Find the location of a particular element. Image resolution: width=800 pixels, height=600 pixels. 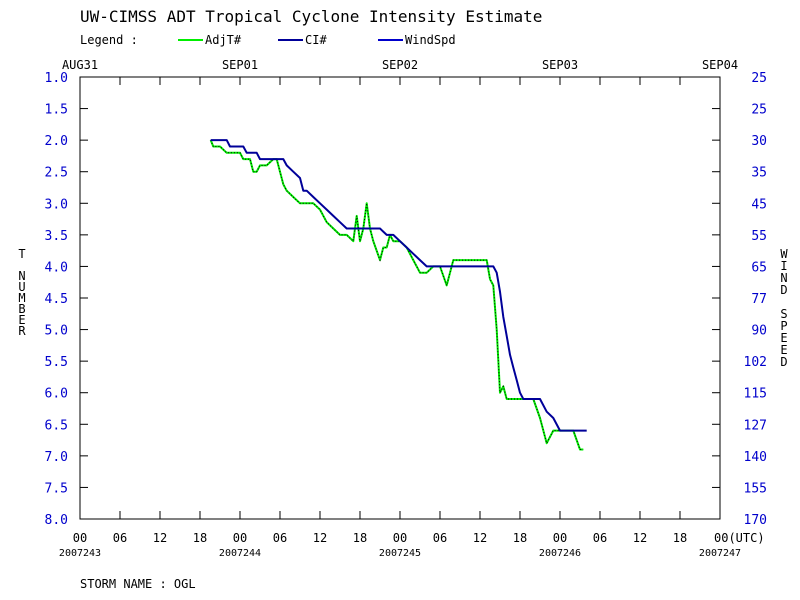

right-tick-label: 30 is located at coordinates (759, 141).